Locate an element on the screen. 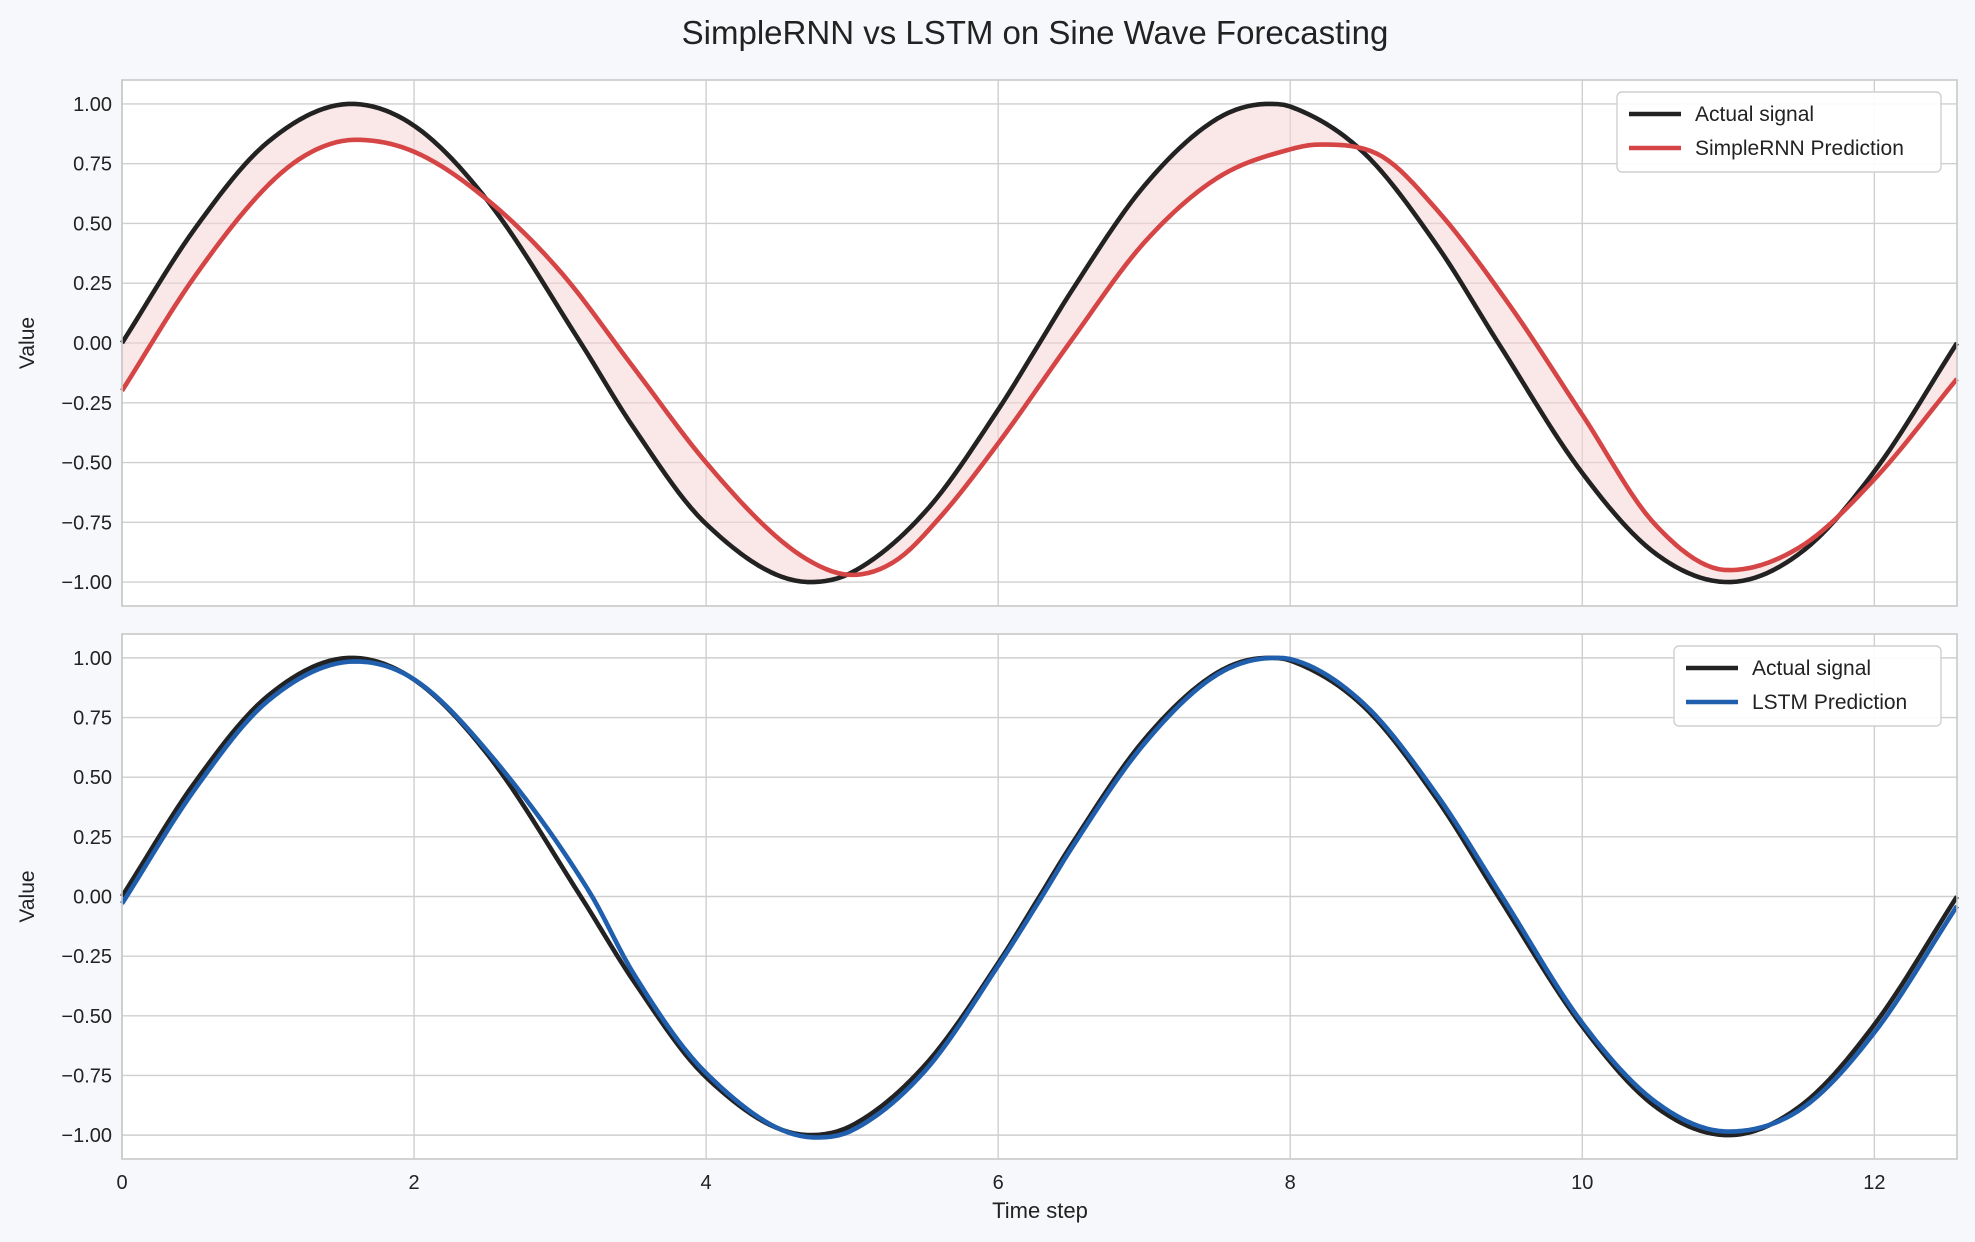 The width and height of the screenshot is (1975, 1242). legend: Actual signal LSTM Prediction is located at coordinates (1807, 686).